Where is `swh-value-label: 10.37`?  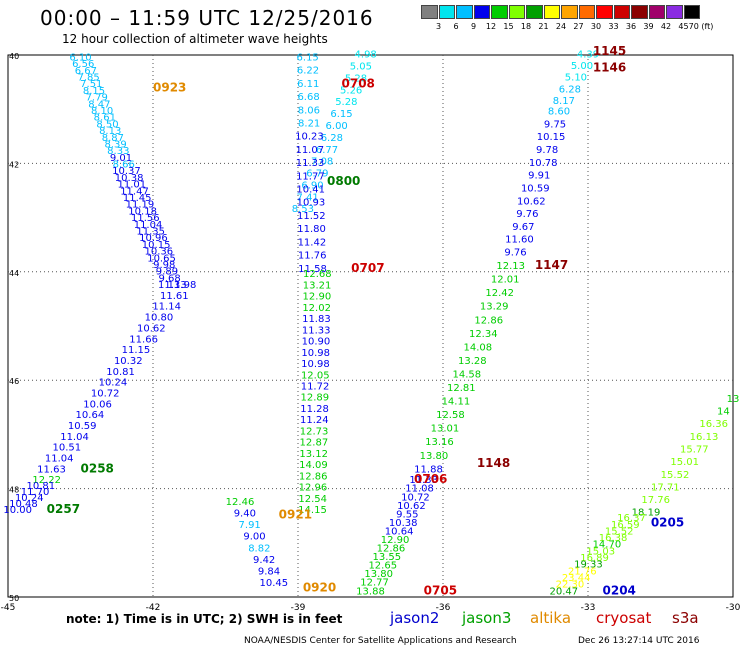
swh-value-label: 10.37 is located at coordinates (126, 171).